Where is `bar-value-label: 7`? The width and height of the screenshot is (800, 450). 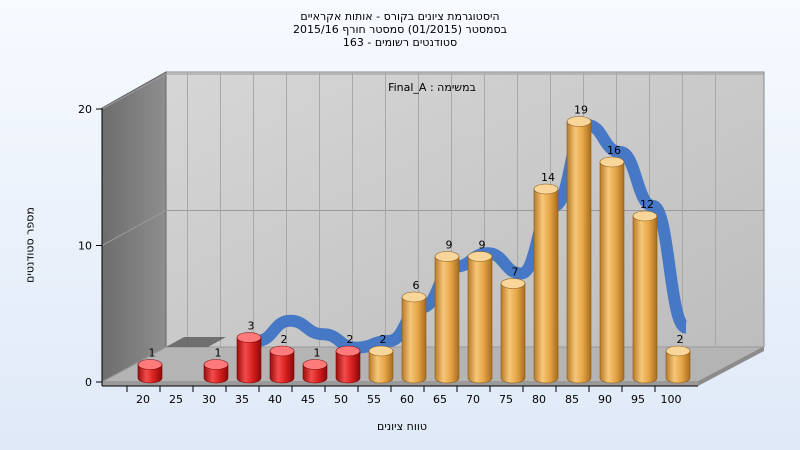 bar-value-label: 7 is located at coordinates (515, 272).